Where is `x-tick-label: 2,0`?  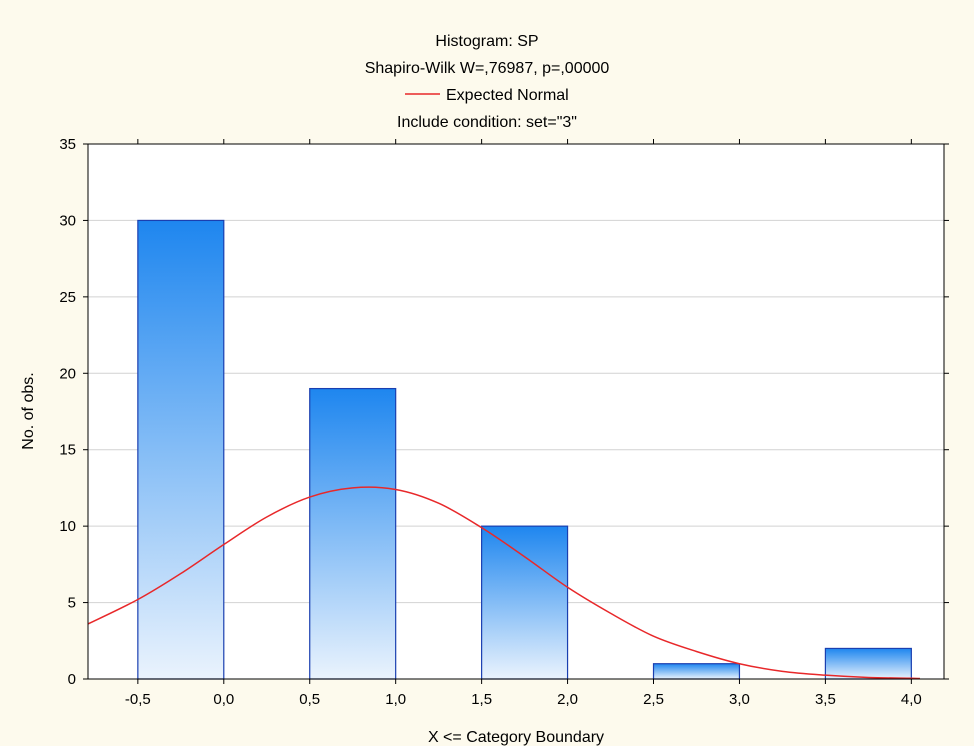 x-tick-label: 2,0 is located at coordinates (567, 699).